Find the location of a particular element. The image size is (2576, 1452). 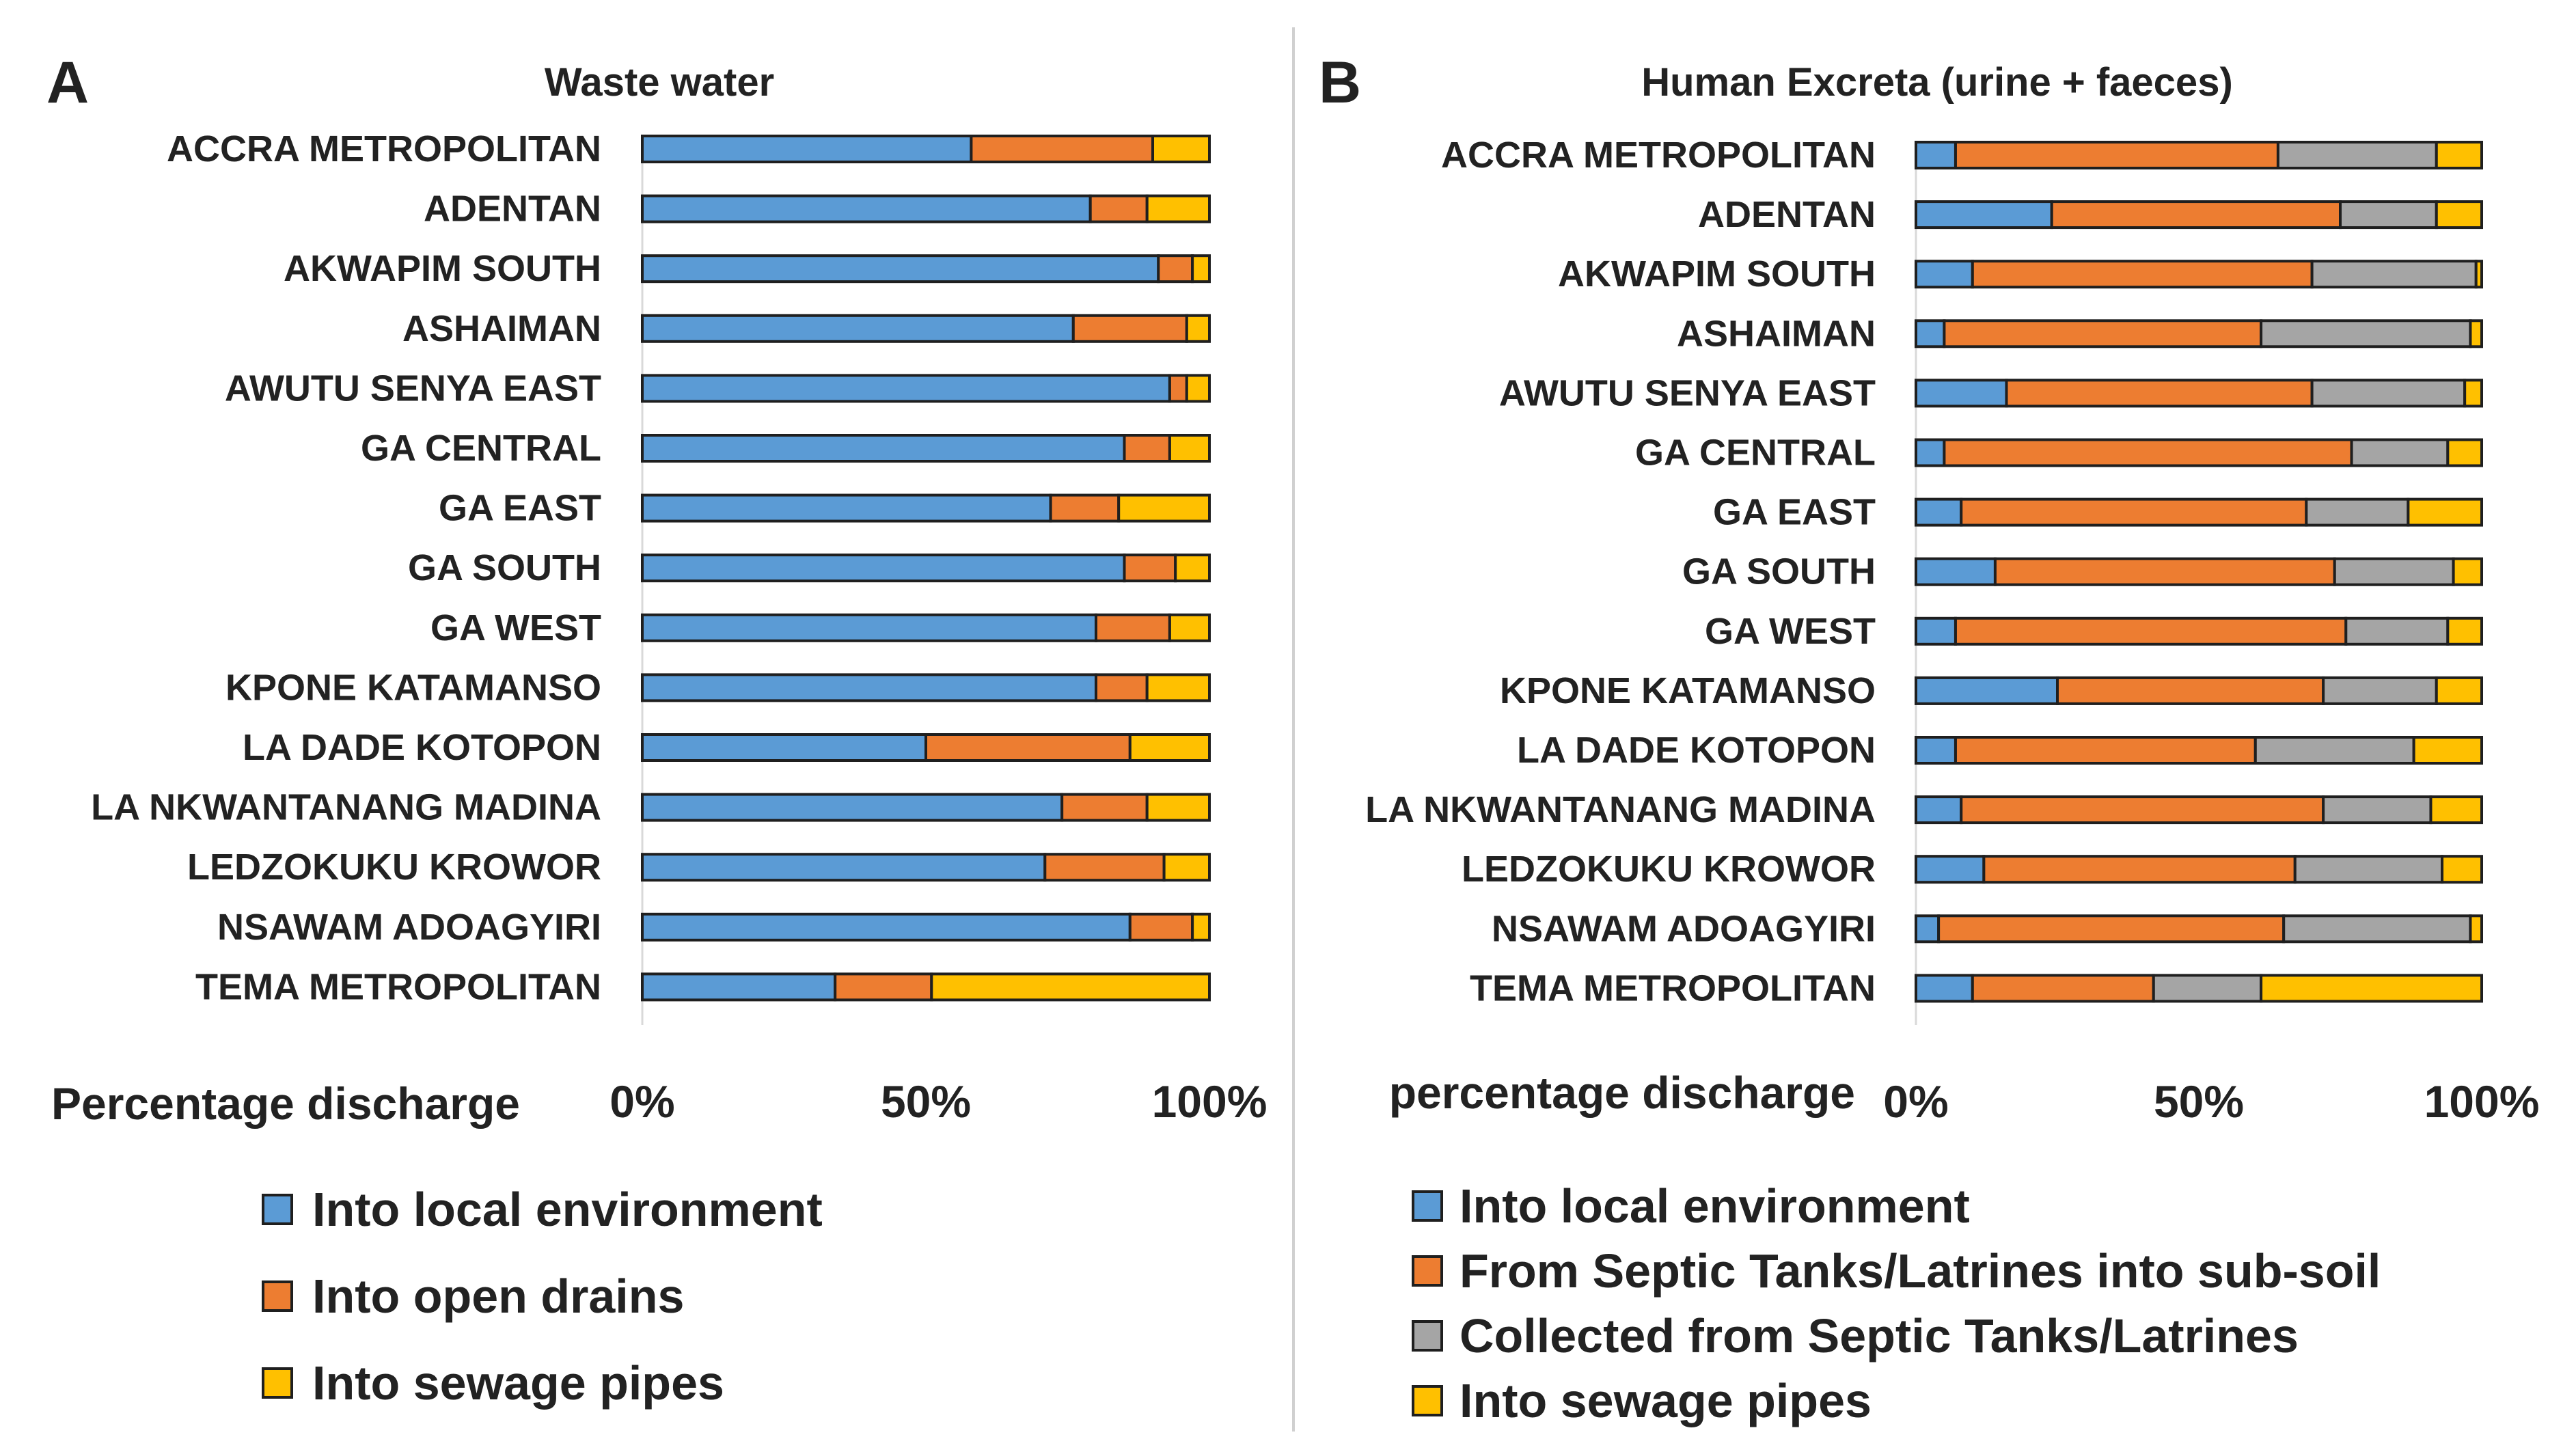

category-label: ASHAIMAN is located at coordinates (501, 328).